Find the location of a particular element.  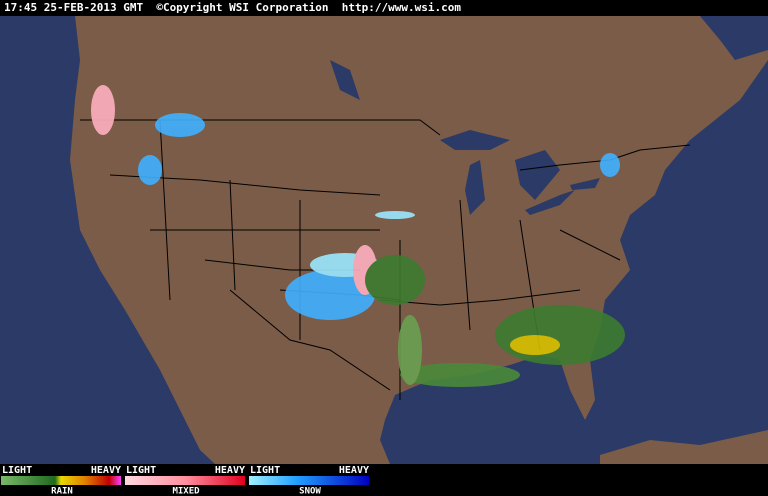

gulf-of-california is located at coordinates (145, 375).